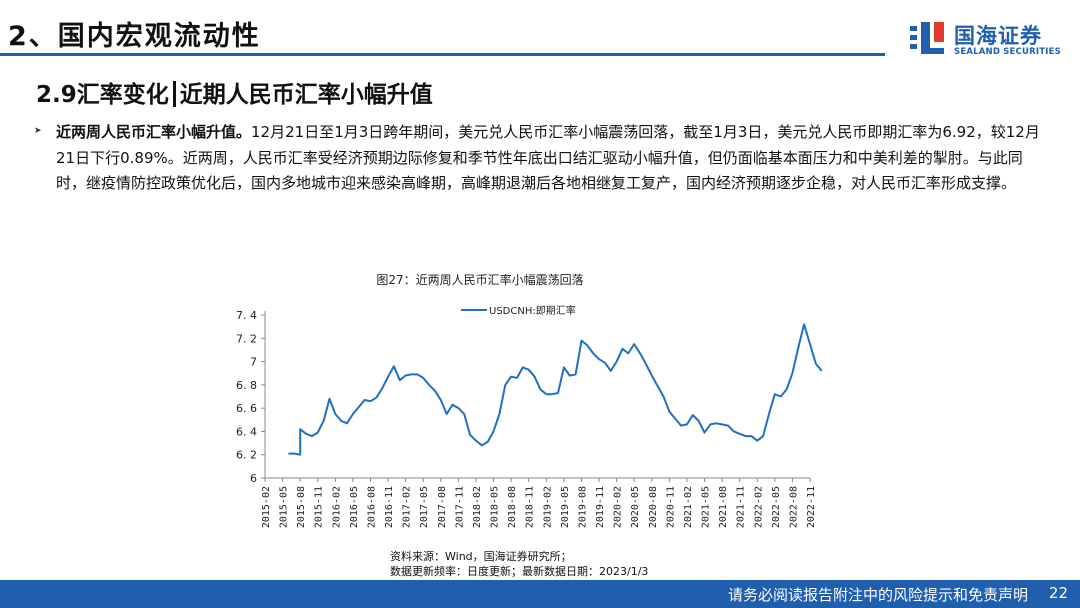 This screenshot has height=608, width=1080. What do you see at coordinates (246, 315) in the screenshot?
I see `y-tick-label: 7. 4` at bounding box center [246, 315].